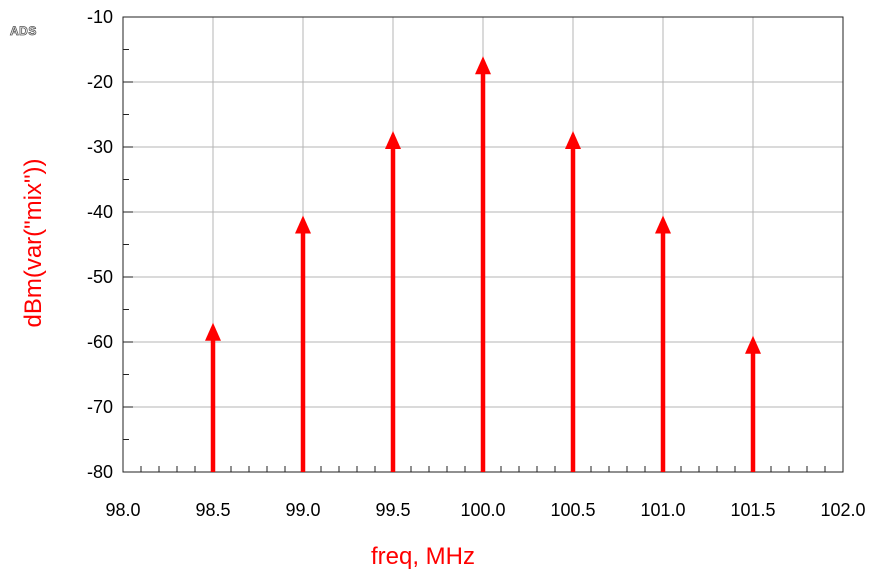 The height and width of the screenshot is (573, 877). What do you see at coordinates (100, 244) in the screenshot?
I see `y-tick-labels: -10 -20 -30 -40 -50 -60 -70 -80` at bounding box center [100, 244].